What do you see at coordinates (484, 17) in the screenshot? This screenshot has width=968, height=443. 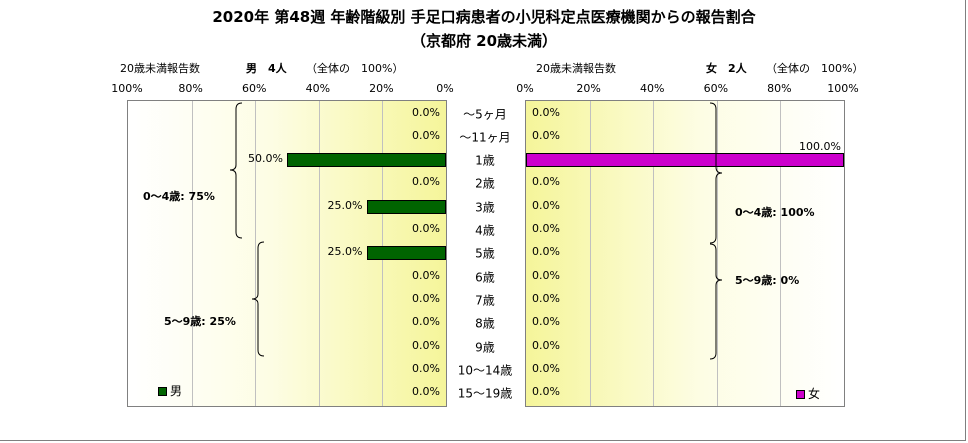 I see `chart-title: 2020年 第48週 年齢階級別 手足口病患者の小児科定点医療機関からの報告割合` at bounding box center [484, 17].